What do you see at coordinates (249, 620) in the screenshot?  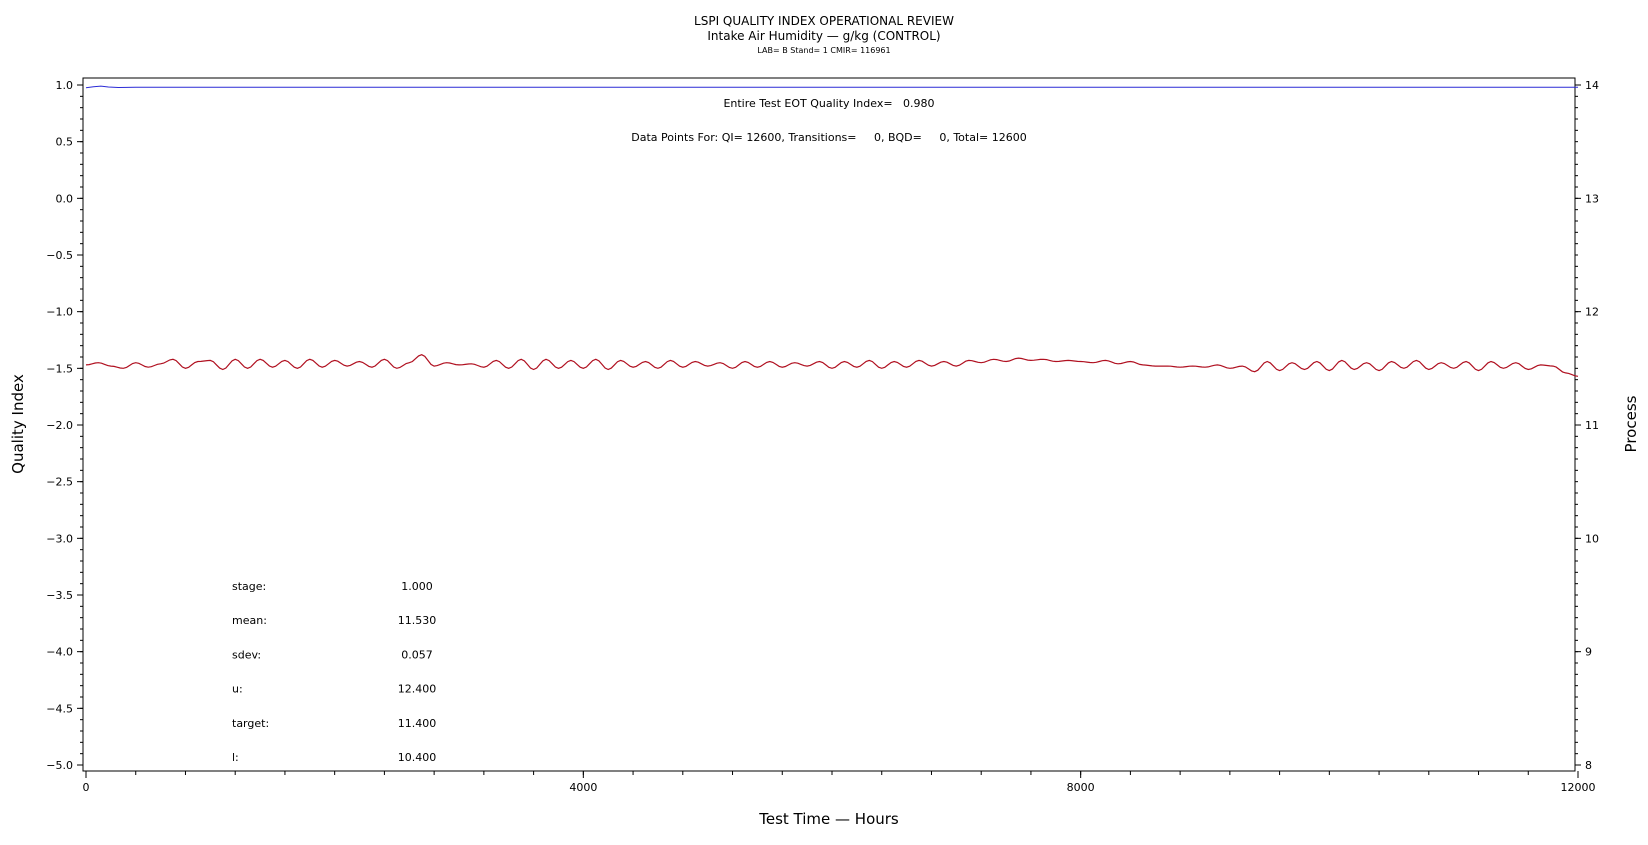 I see `stat-label: mean:` at bounding box center [249, 620].